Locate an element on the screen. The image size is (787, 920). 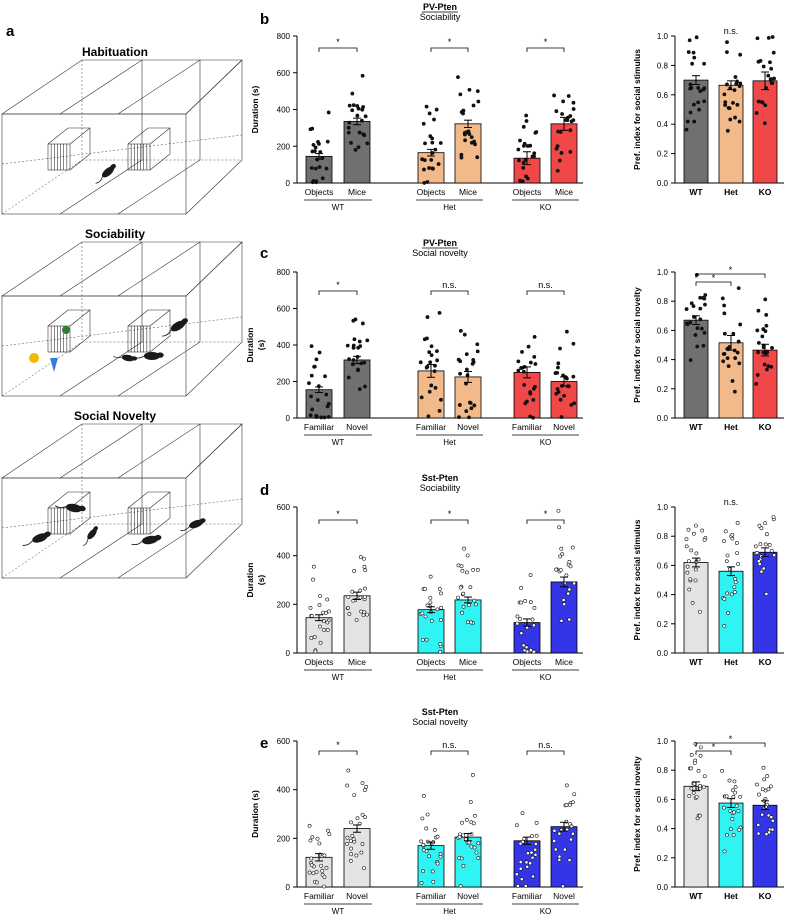
arena-top is located at coordinates (122, 269).